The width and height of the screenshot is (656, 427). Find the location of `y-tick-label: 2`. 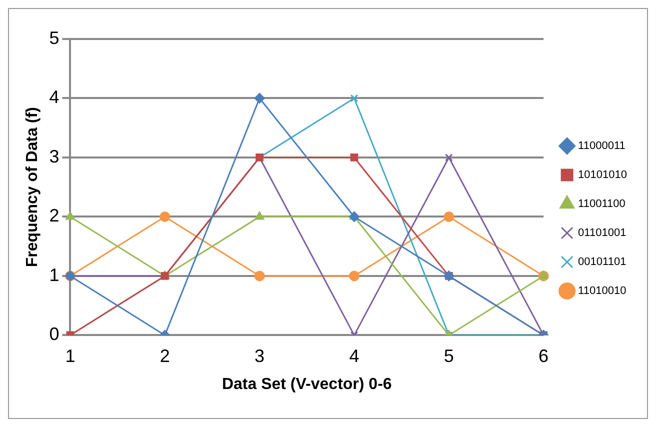

y-tick-label: 2 is located at coordinates (54, 216).